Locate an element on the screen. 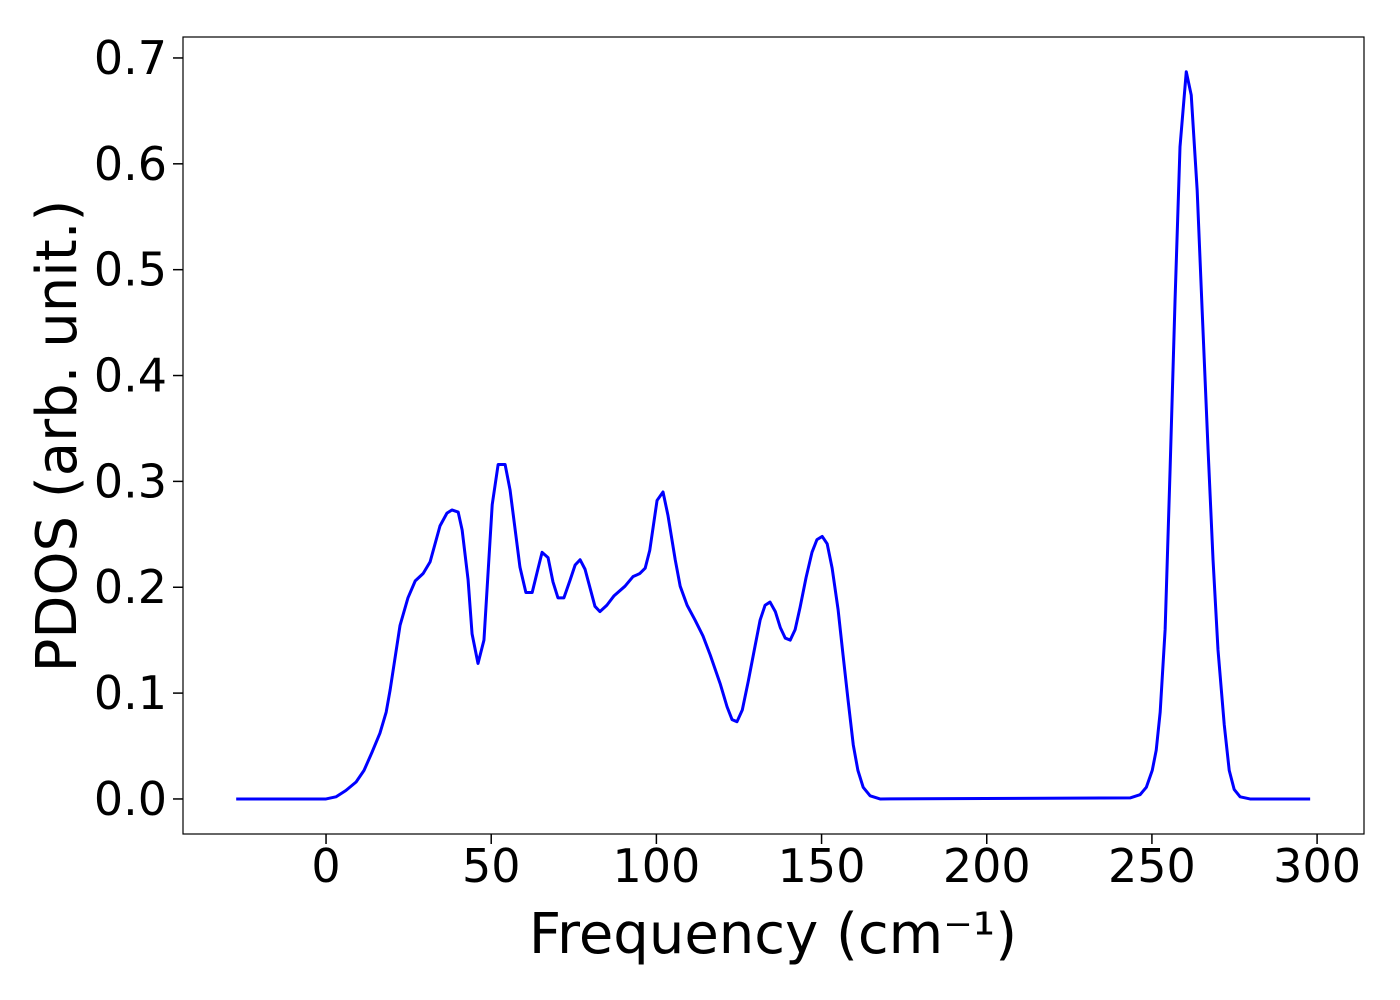 The image size is (1400, 1000). x-tick-label: 200 is located at coordinates (987, 866).